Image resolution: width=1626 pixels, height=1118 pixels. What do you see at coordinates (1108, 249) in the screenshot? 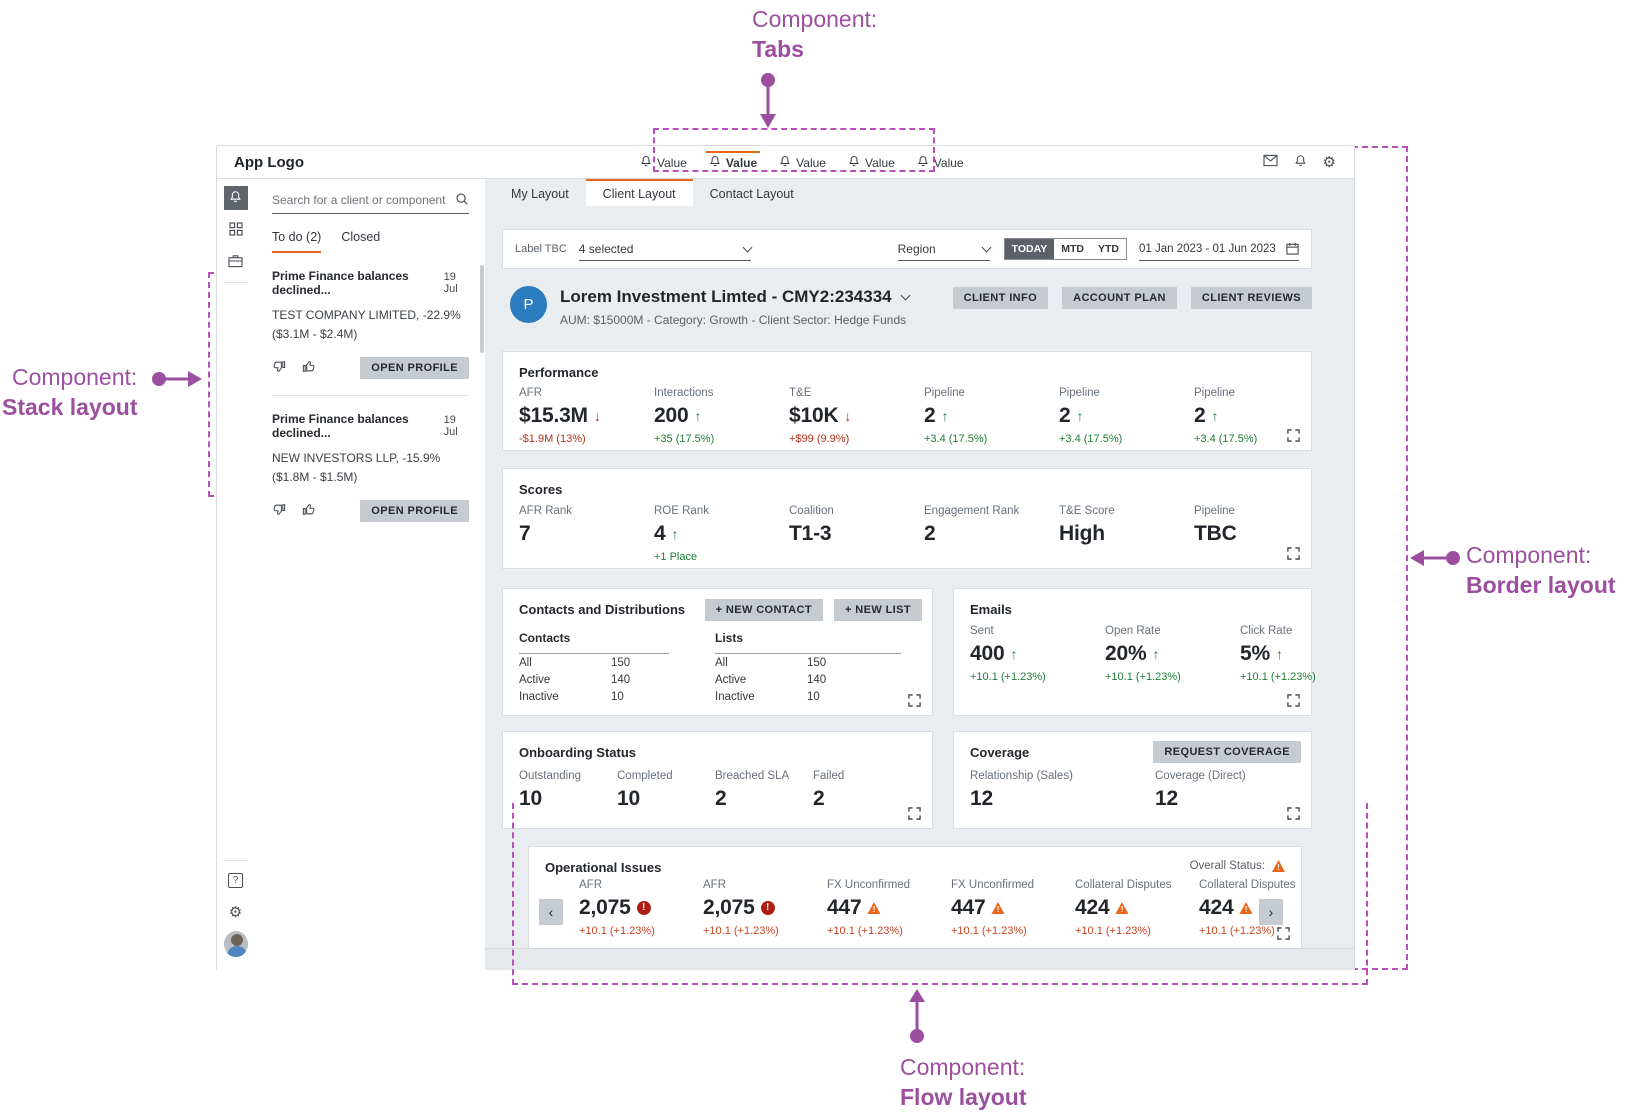
I see `range-ytd-button: YTD` at bounding box center [1108, 249].